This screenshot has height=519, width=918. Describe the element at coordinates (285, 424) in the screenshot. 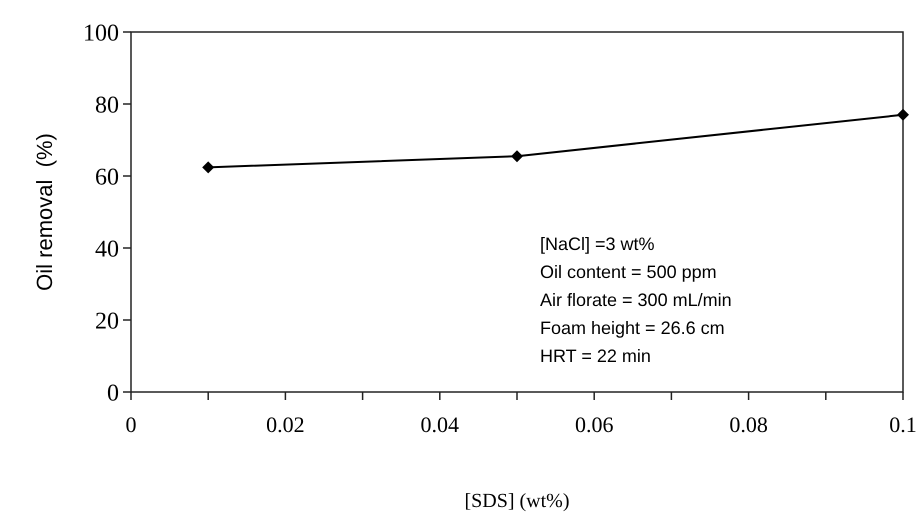

I see `x-tick-label: 0.02` at that location.